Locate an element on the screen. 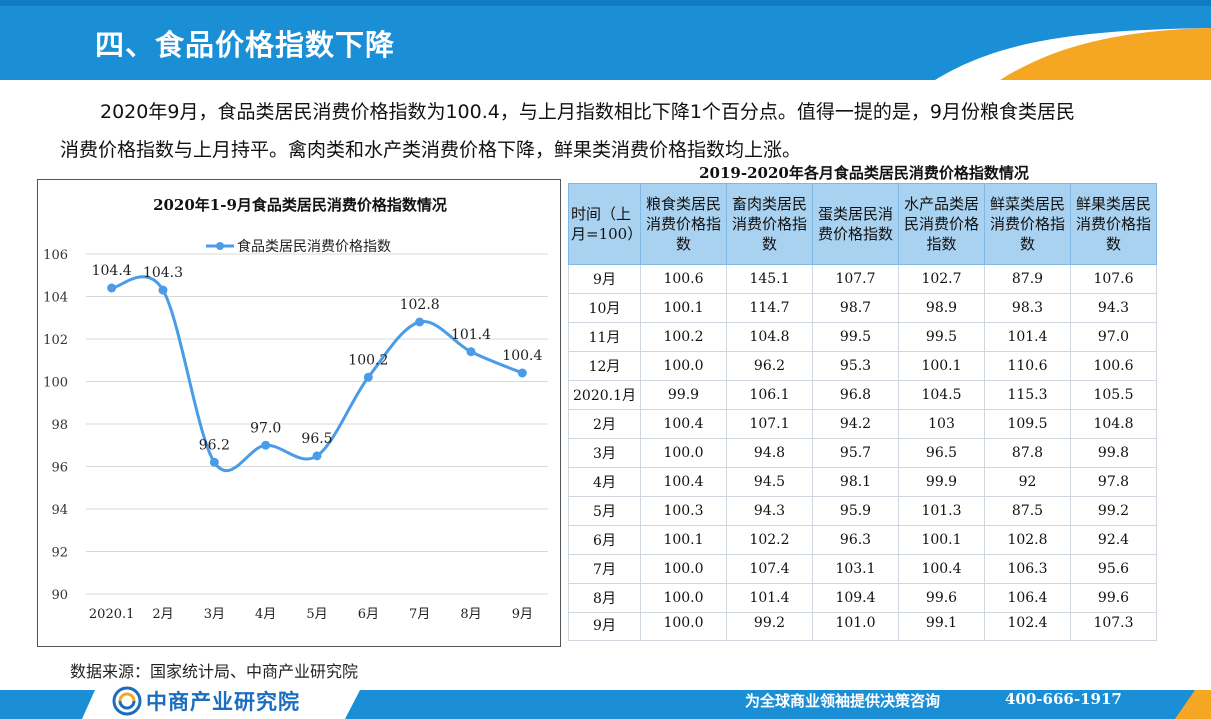 This screenshot has width=1211, height=719. table-row: 12月 100.0 96.2 95.3 100.1 110.6 100.6 is located at coordinates (862, 366).